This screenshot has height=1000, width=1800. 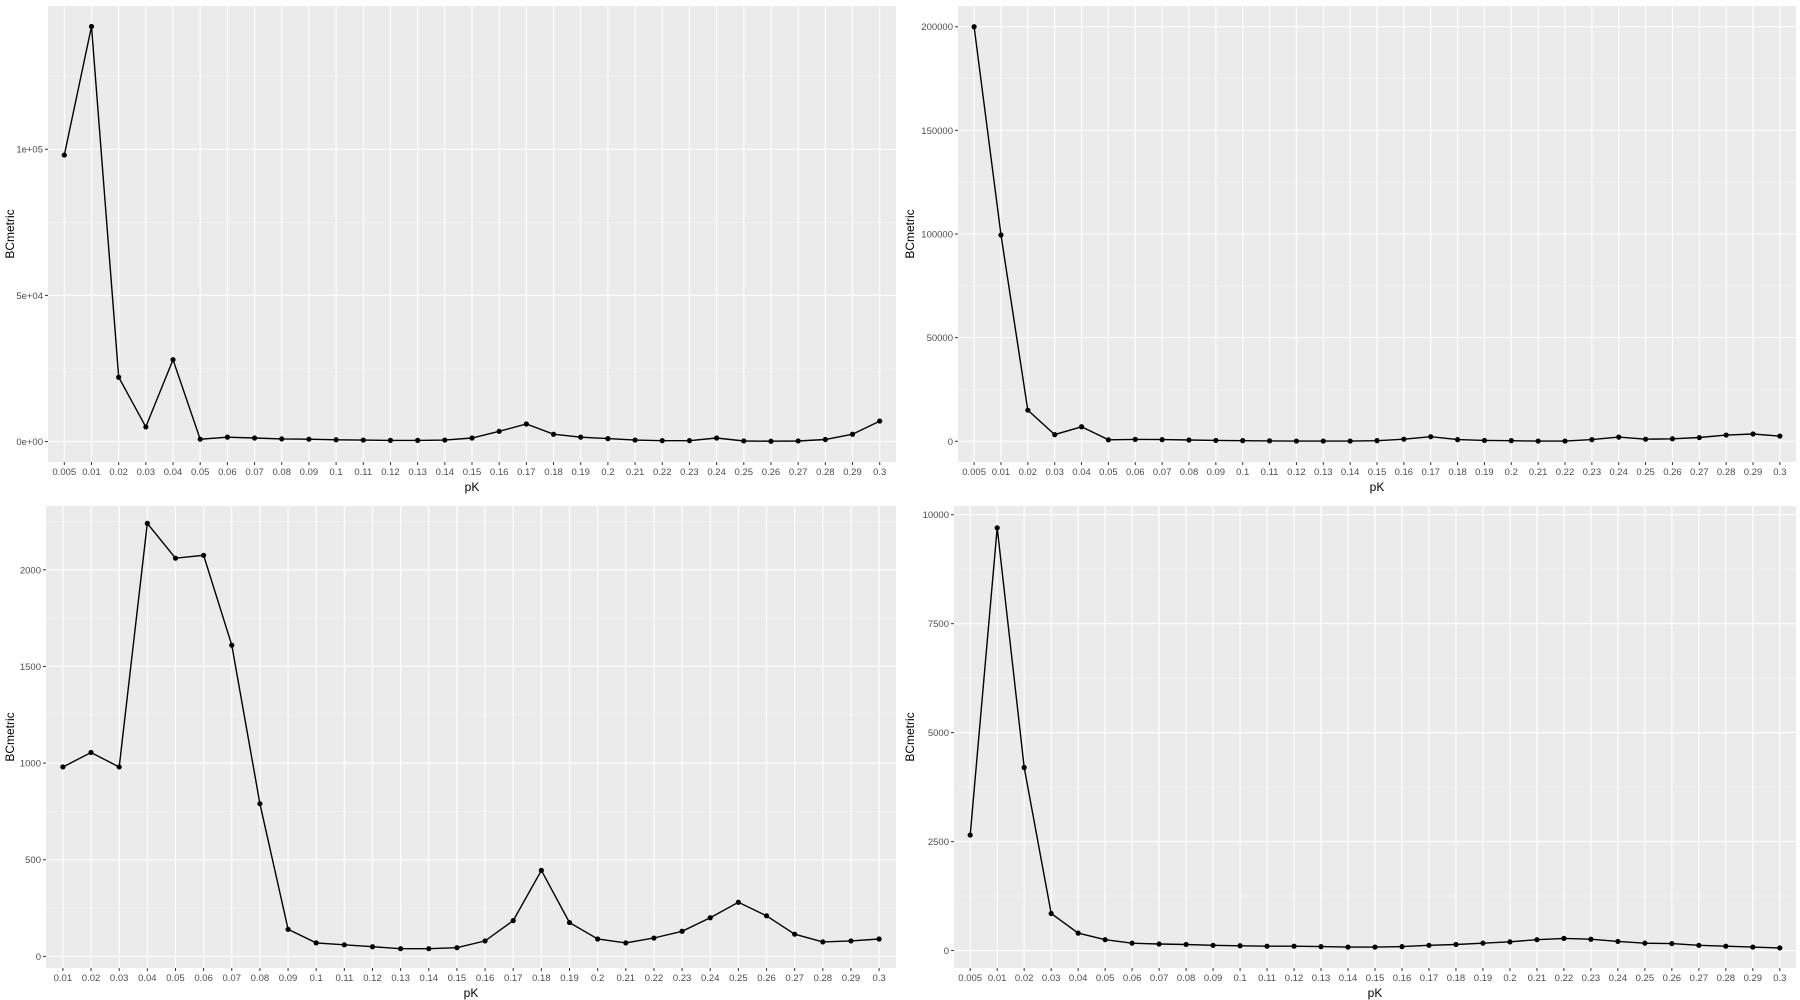 What do you see at coordinates (938, 624) in the screenshot?
I see `y-tick-label: 7500` at bounding box center [938, 624].